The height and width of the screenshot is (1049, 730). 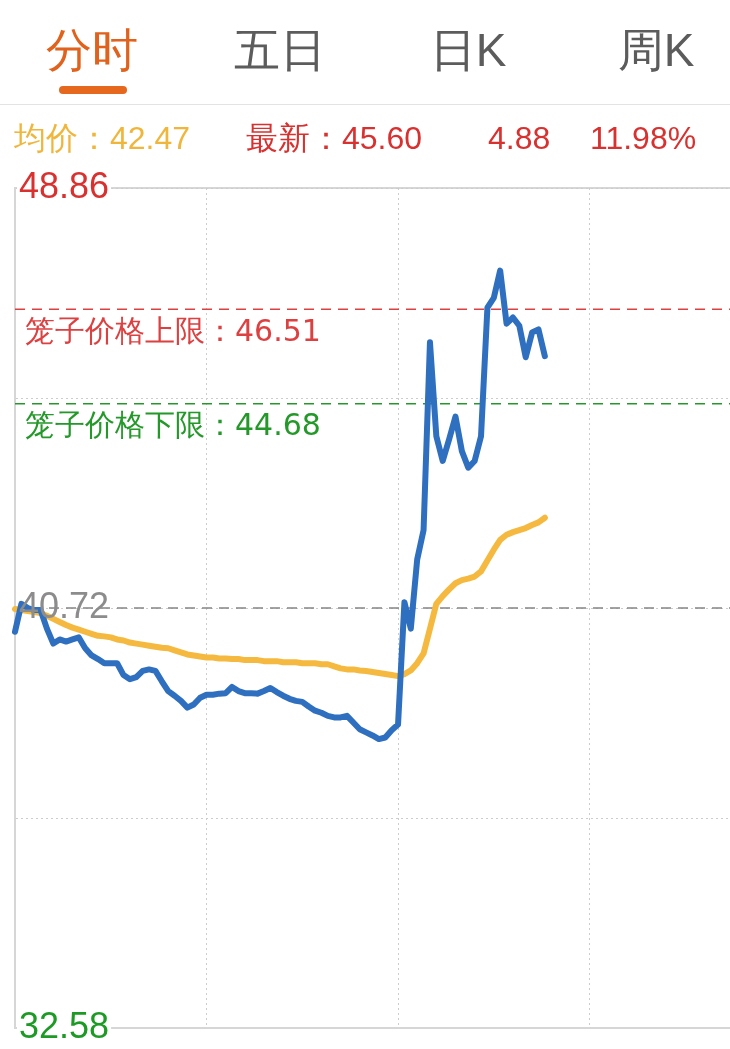 I want to click on text: 均价：42.47, so click(x=102, y=138).